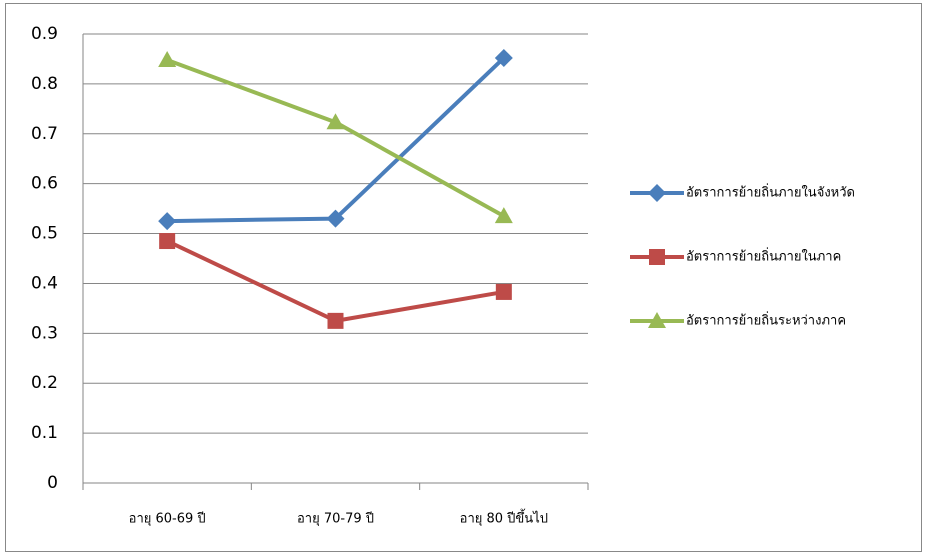 The height and width of the screenshot is (556, 926). What do you see at coordinates (44, 134) in the screenshot?
I see `y-tick-label: 0.7` at bounding box center [44, 134].